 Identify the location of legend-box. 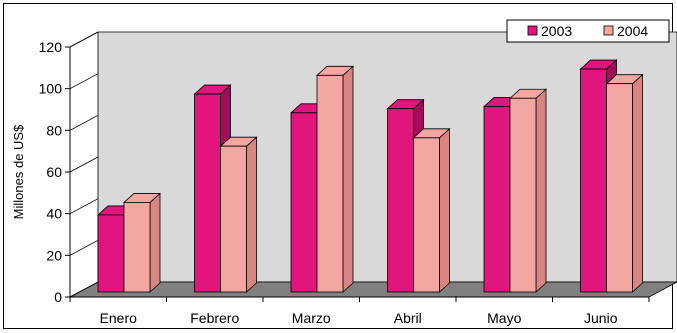
(588, 31).